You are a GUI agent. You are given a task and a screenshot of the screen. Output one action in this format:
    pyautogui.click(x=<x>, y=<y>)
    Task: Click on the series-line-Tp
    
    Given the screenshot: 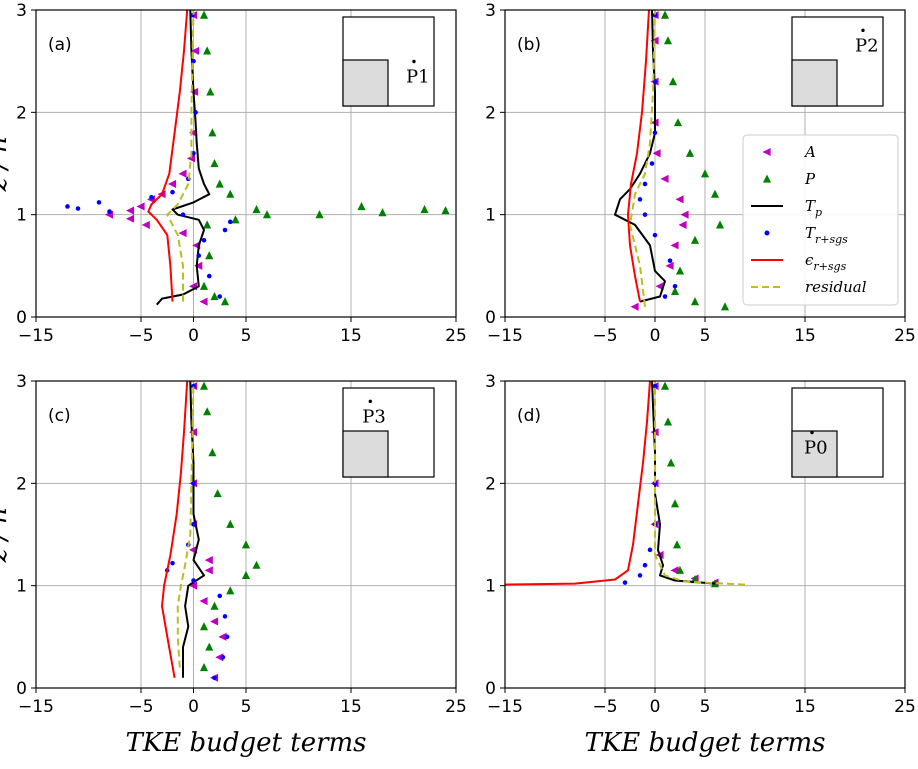 What is the action you would take?
    pyautogui.click(x=640, y=156)
    